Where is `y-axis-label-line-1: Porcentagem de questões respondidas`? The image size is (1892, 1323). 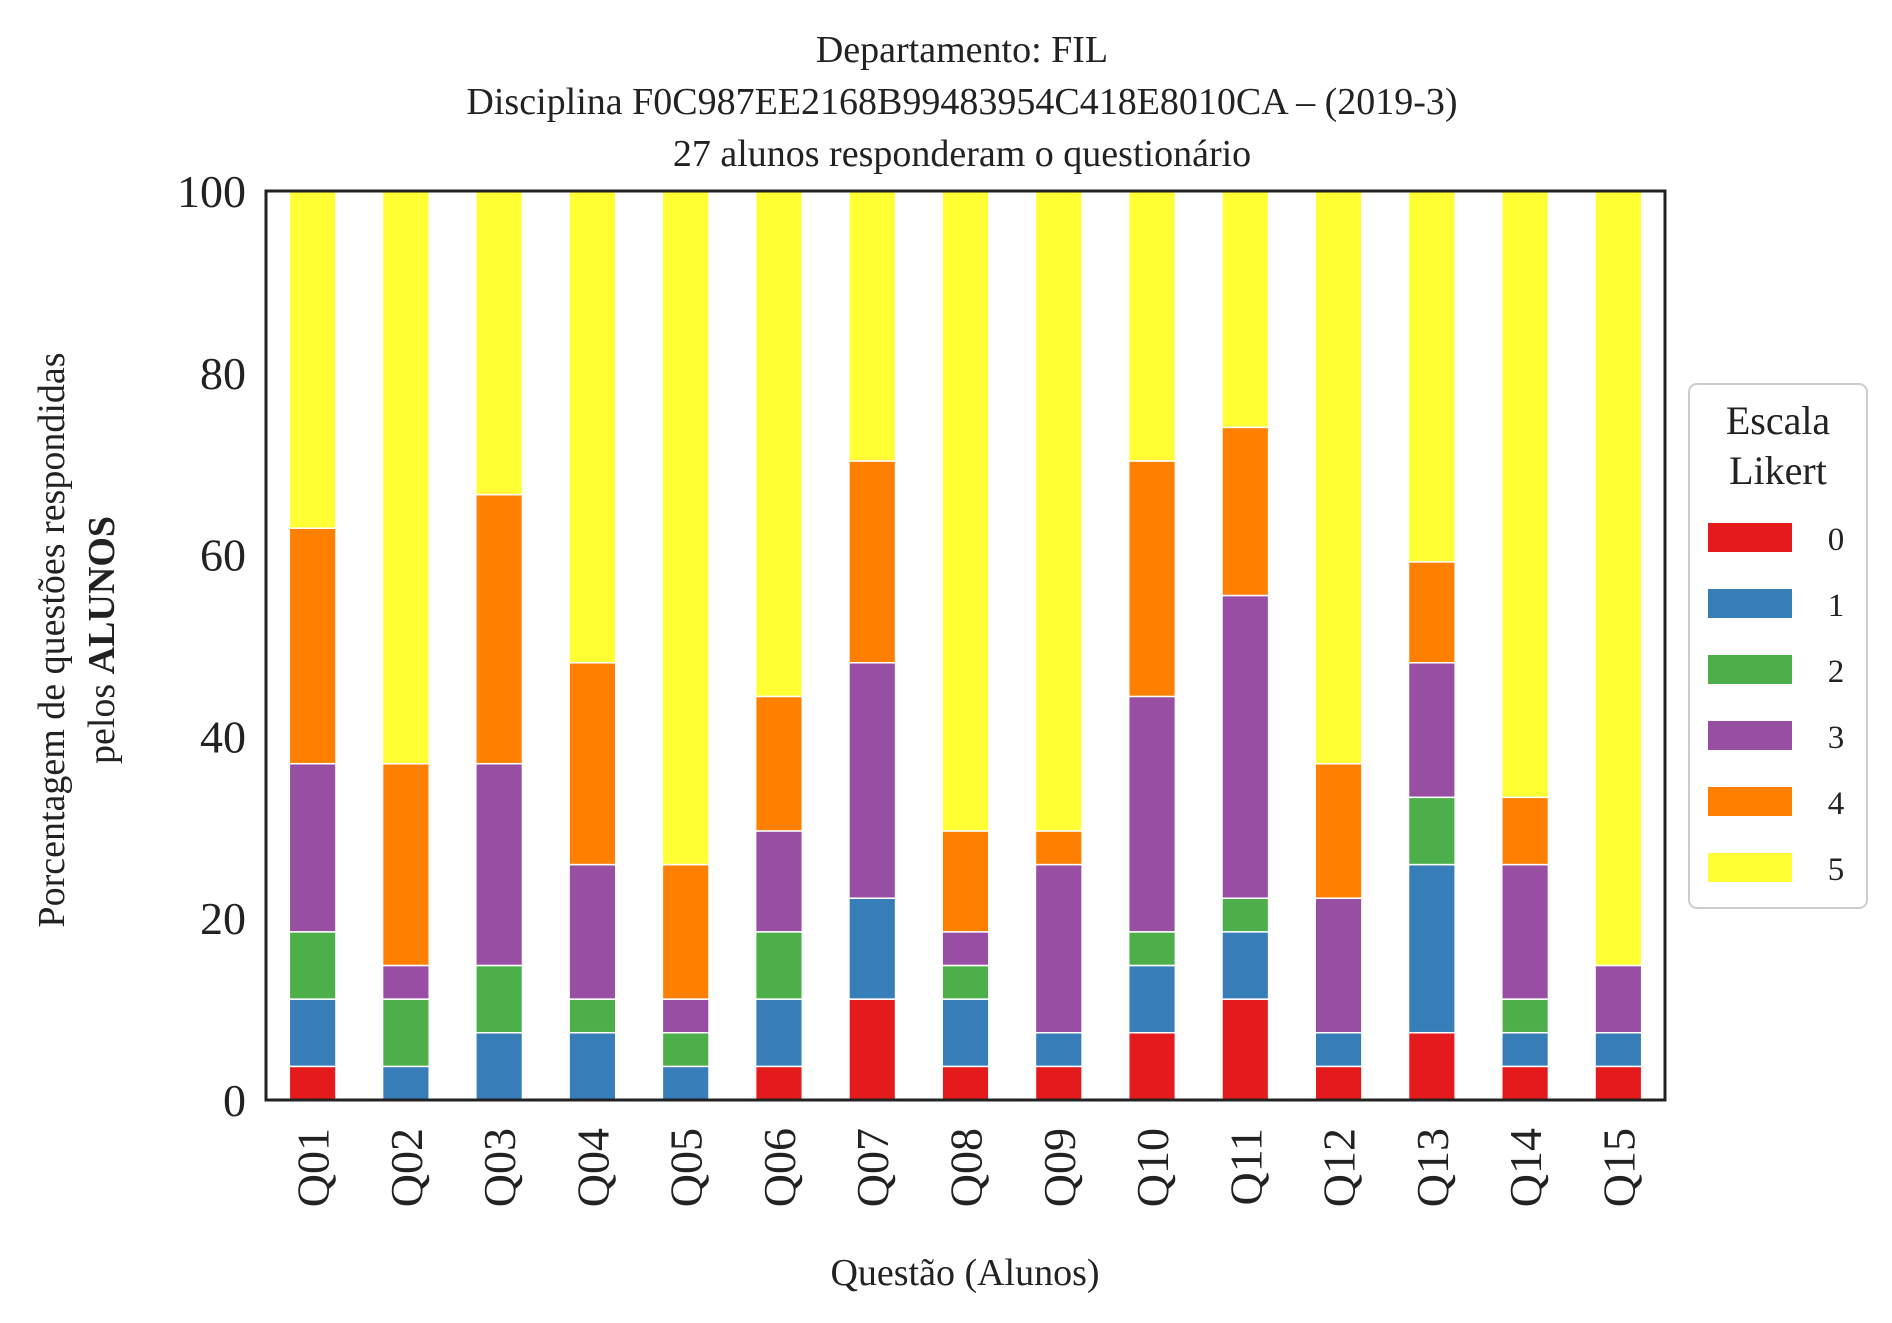 y-axis-label-line-1: Porcentagem de questões respondidas is located at coordinates (52, 639).